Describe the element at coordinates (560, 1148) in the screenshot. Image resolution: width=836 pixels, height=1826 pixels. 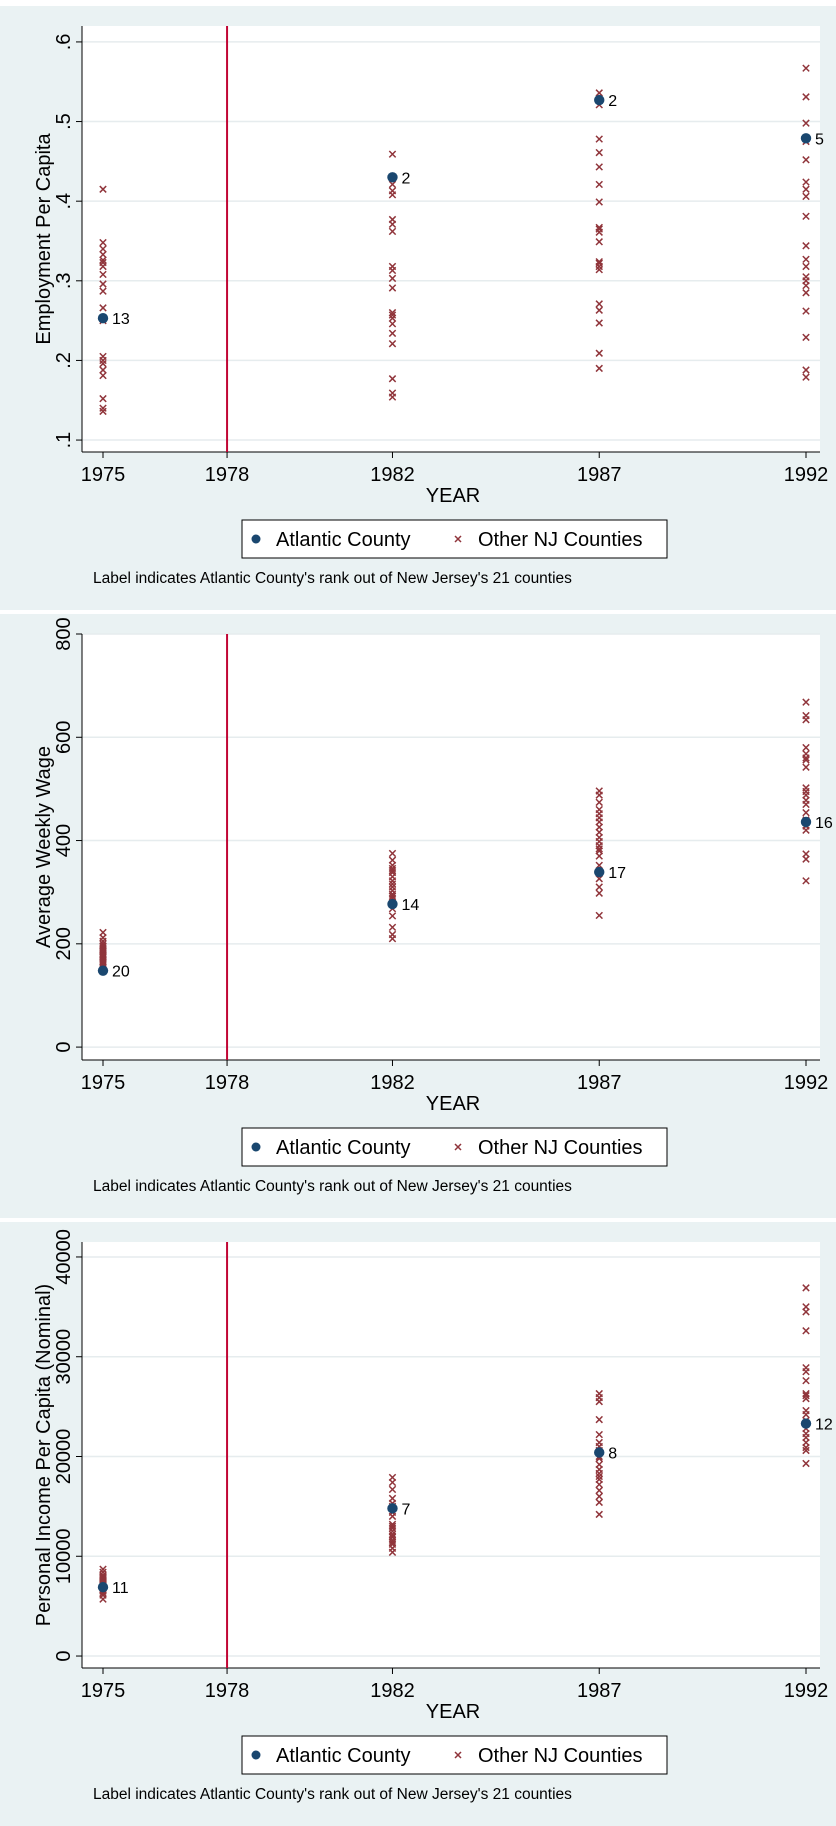
I see `legend-label-other: Other NJ Counties` at that location.